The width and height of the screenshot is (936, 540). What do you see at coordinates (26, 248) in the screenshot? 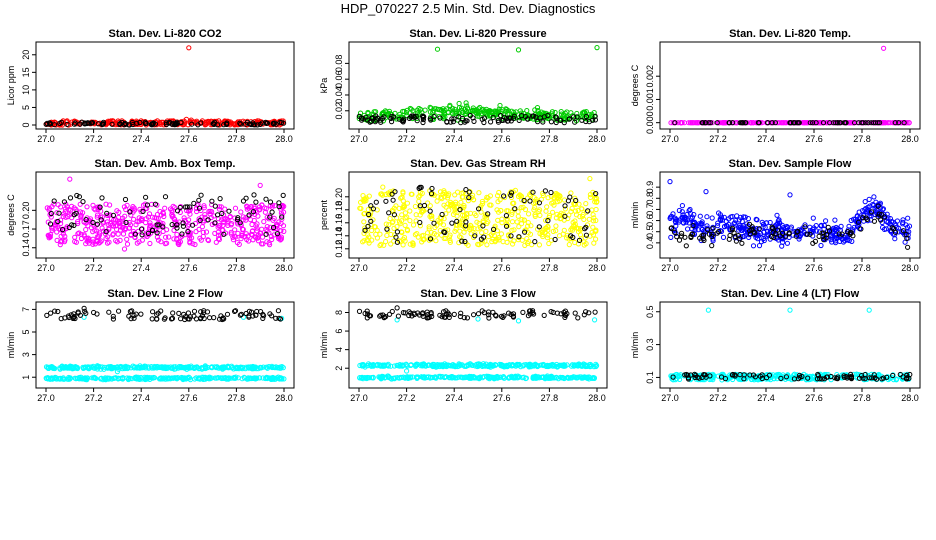
I see `y-tick-label: 0.14` at bounding box center [26, 248].